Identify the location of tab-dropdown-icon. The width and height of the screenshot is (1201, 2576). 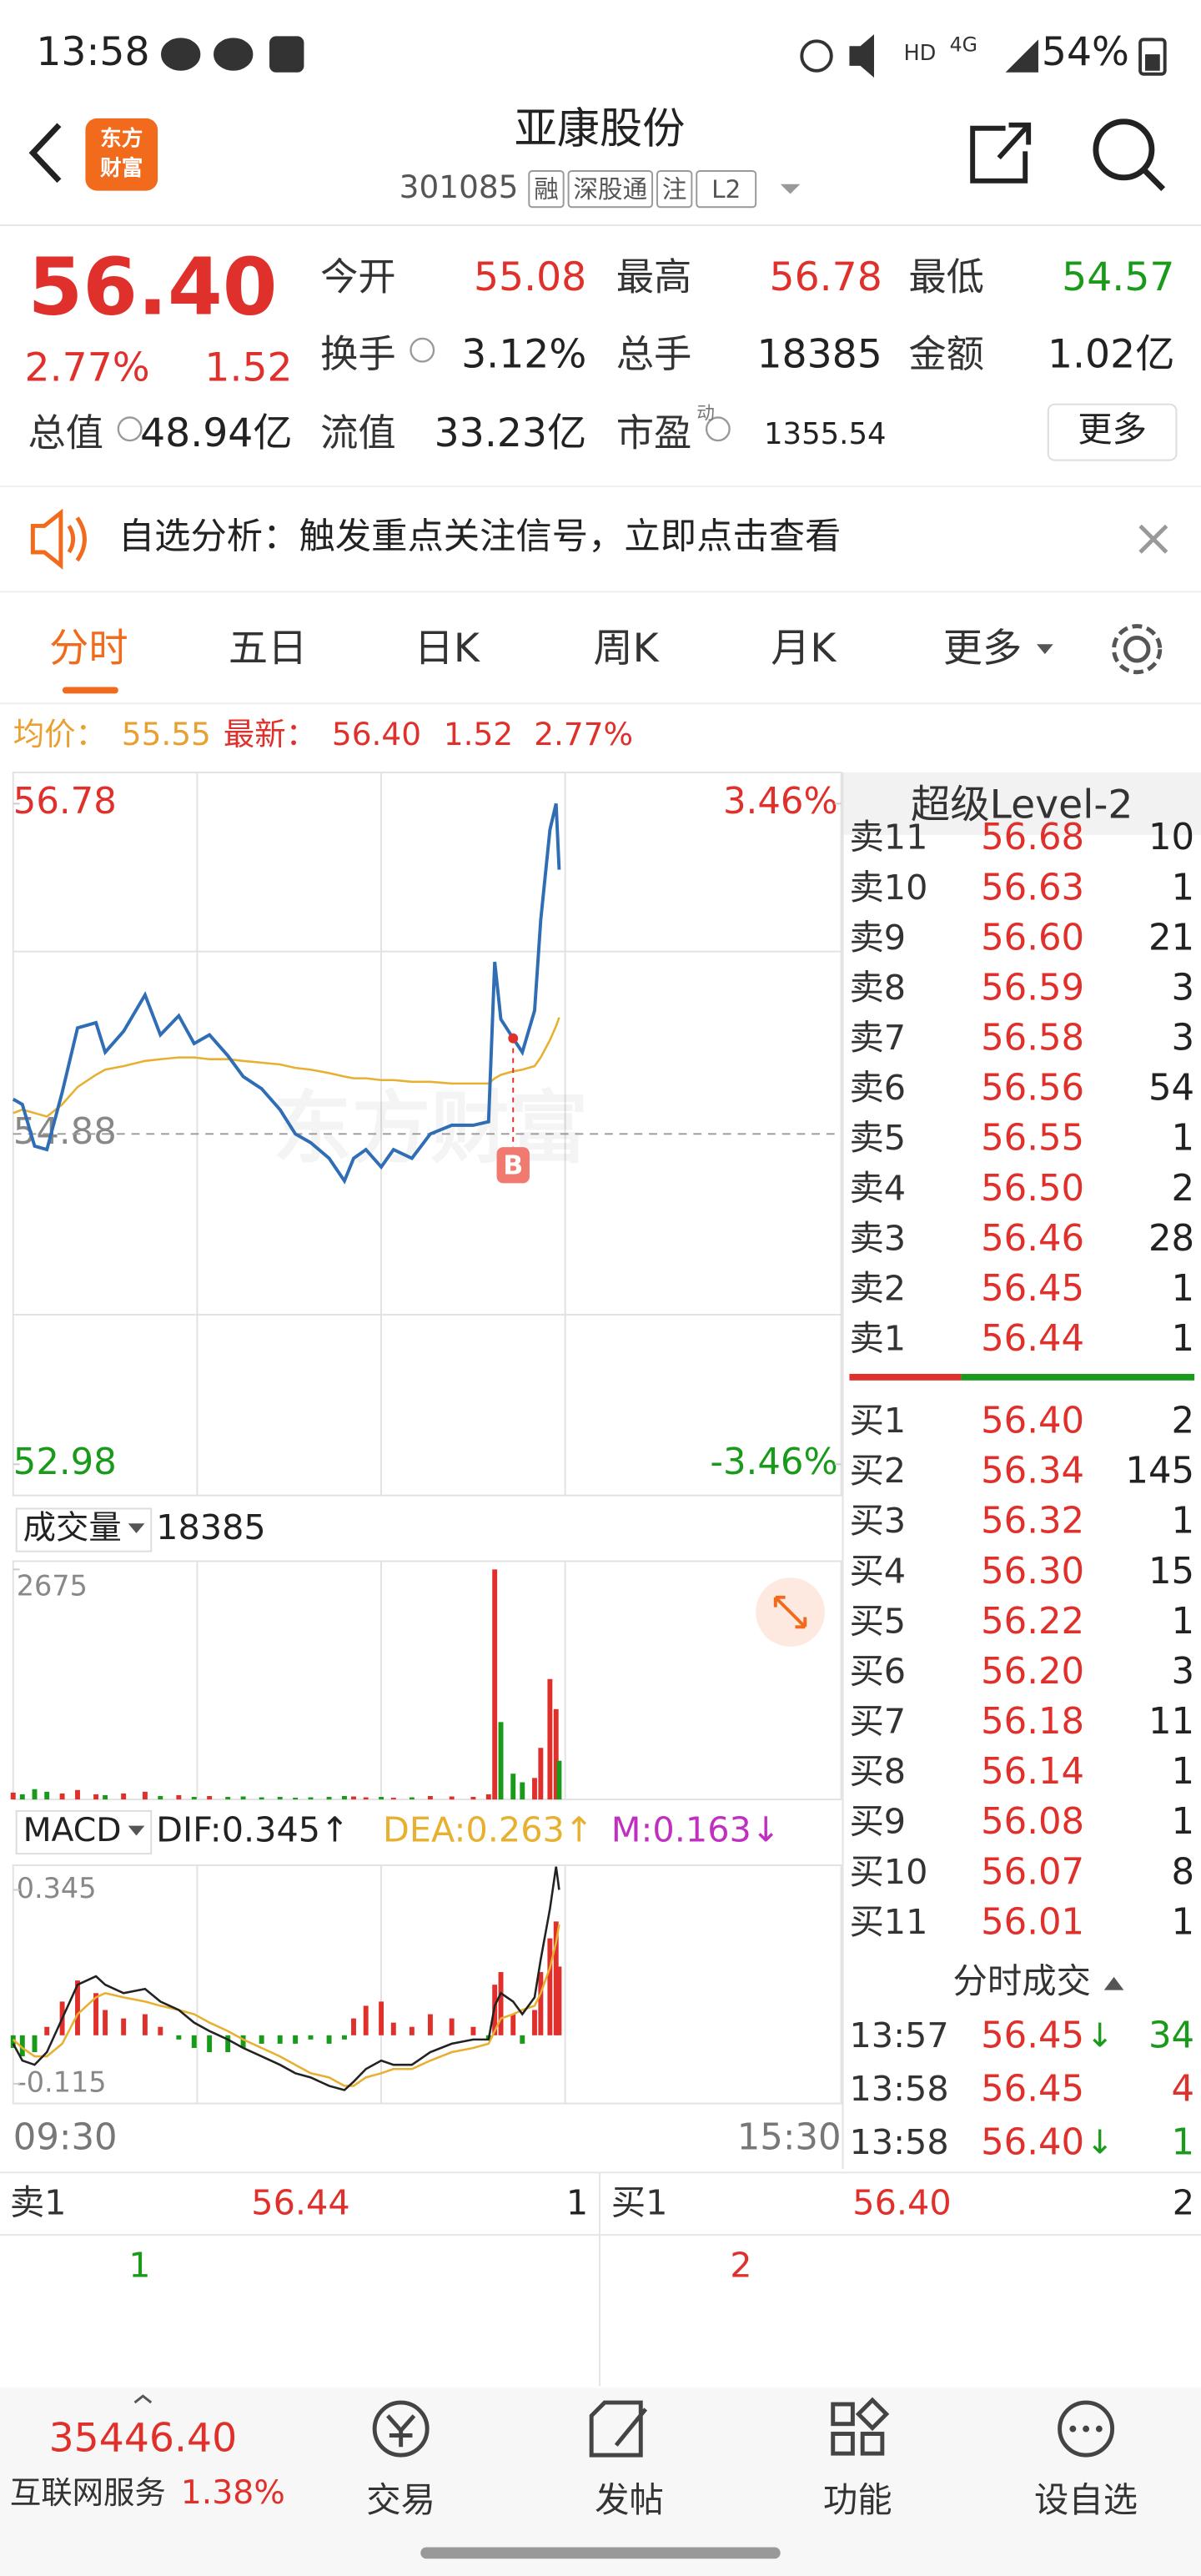
(1045, 649).